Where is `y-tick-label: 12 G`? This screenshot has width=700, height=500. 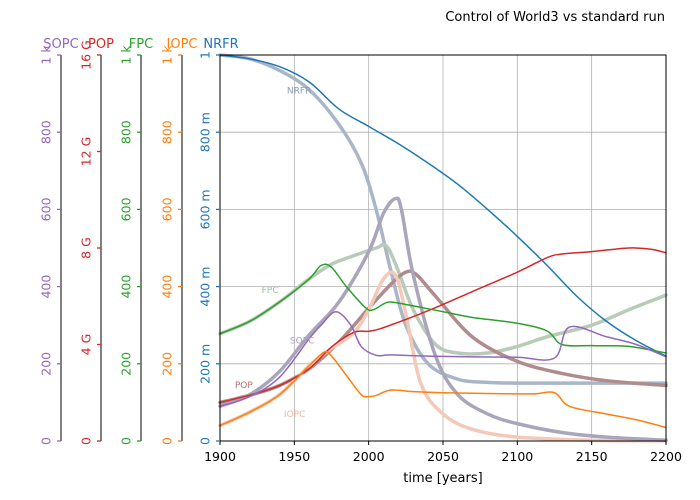 y-tick-label: 12 G is located at coordinates (86, 152).